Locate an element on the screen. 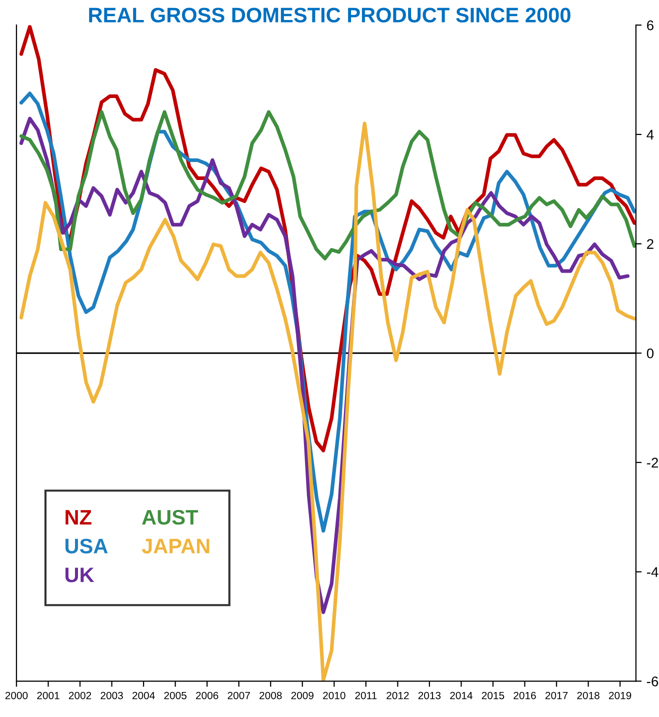 This screenshot has height=717, width=659. text: NZ is located at coordinates (79, 517).